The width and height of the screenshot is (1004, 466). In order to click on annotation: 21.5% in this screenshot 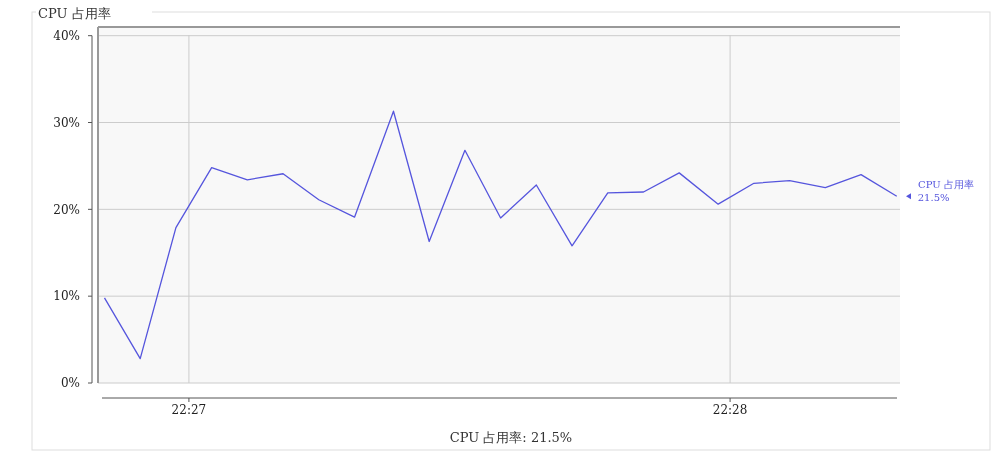, I will do `click(933, 198)`.